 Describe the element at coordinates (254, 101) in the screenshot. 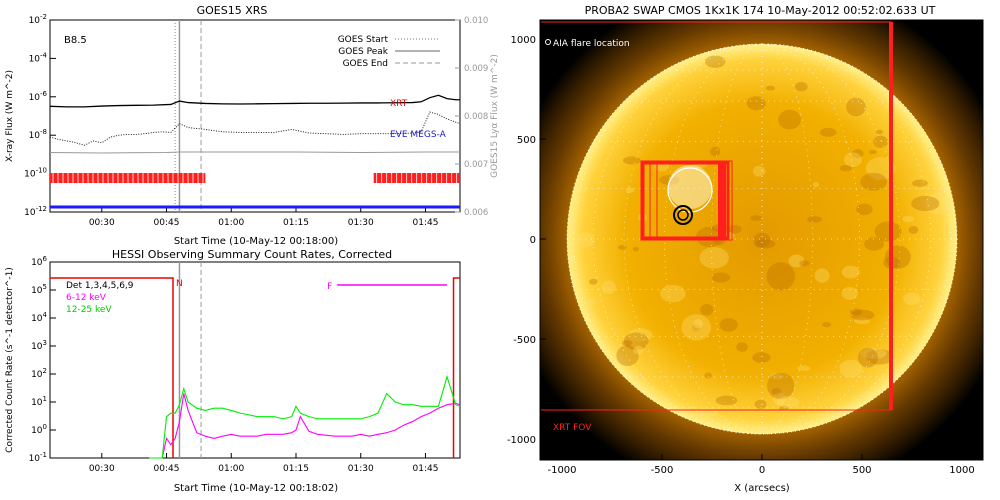

I see `goes-long-series` at that location.